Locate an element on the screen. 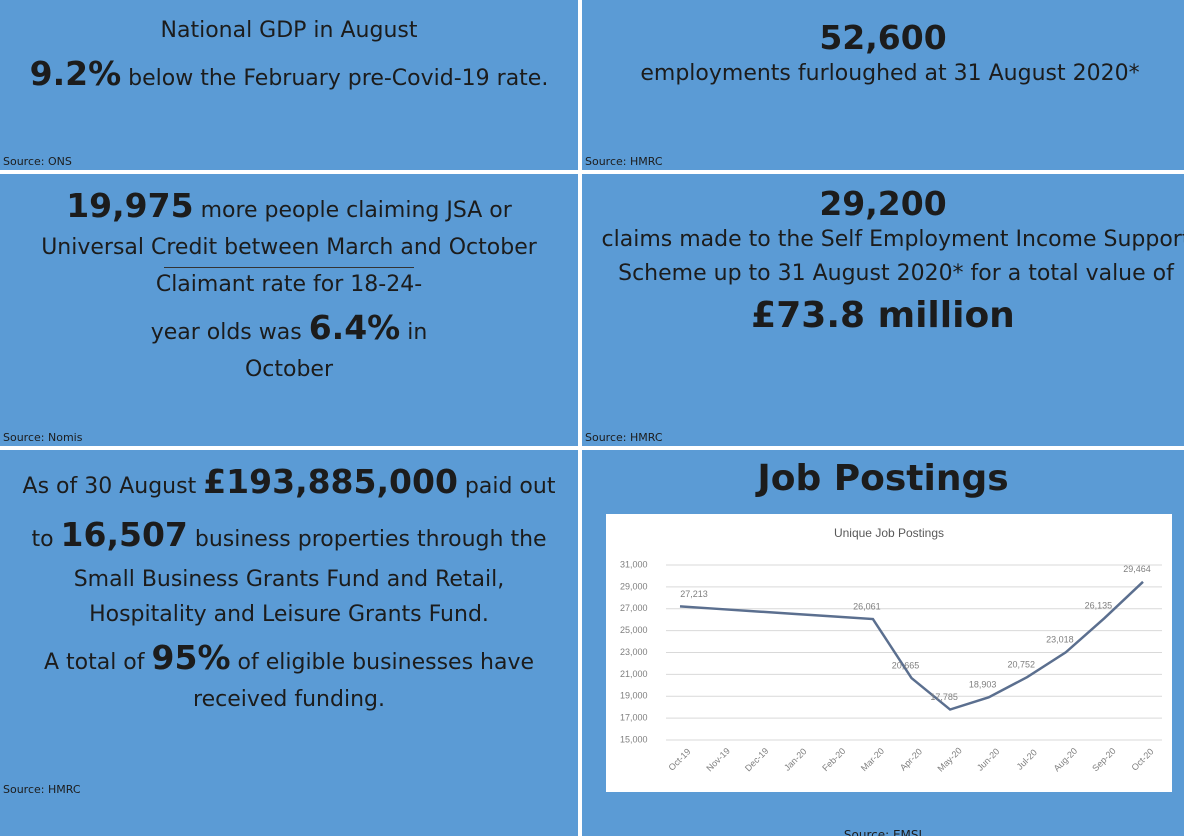 Image resolution: width=1184 pixels, height=836 pixels. data-label: 18,903 is located at coordinates (983, 685).